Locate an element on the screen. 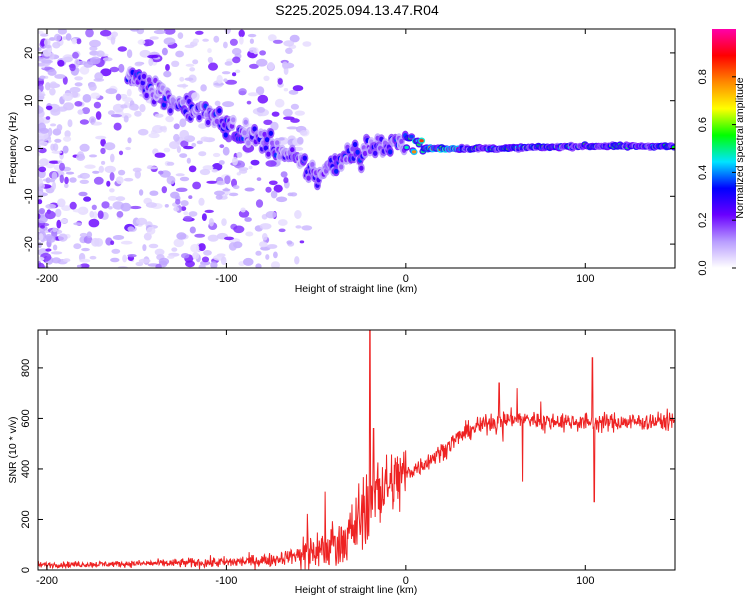 The width and height of the screenshot is (750, 600). colorbar-tick-label: 0.8 is located at coordinates (703, 76).